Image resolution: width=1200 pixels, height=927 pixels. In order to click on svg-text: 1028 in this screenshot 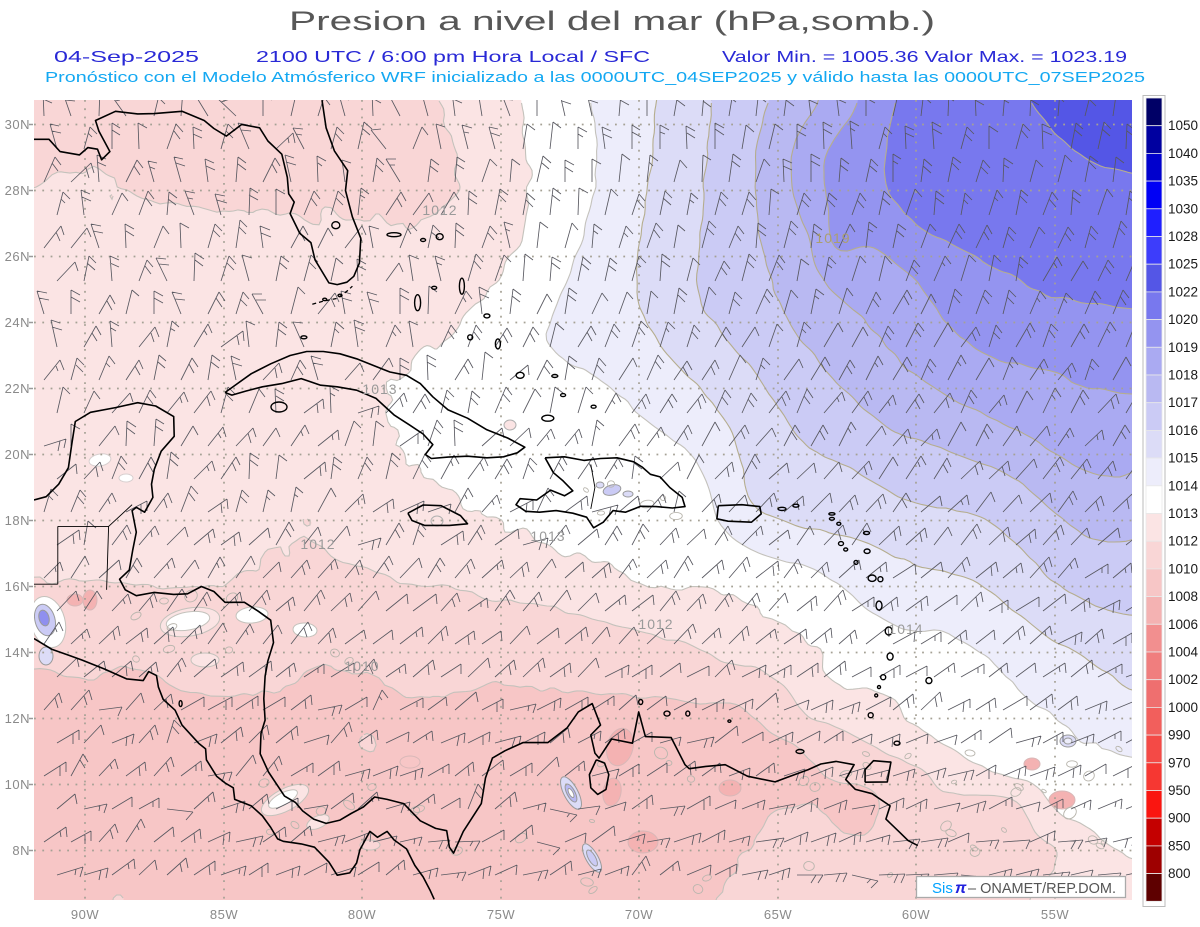, I will do `click(1183, 236)`.